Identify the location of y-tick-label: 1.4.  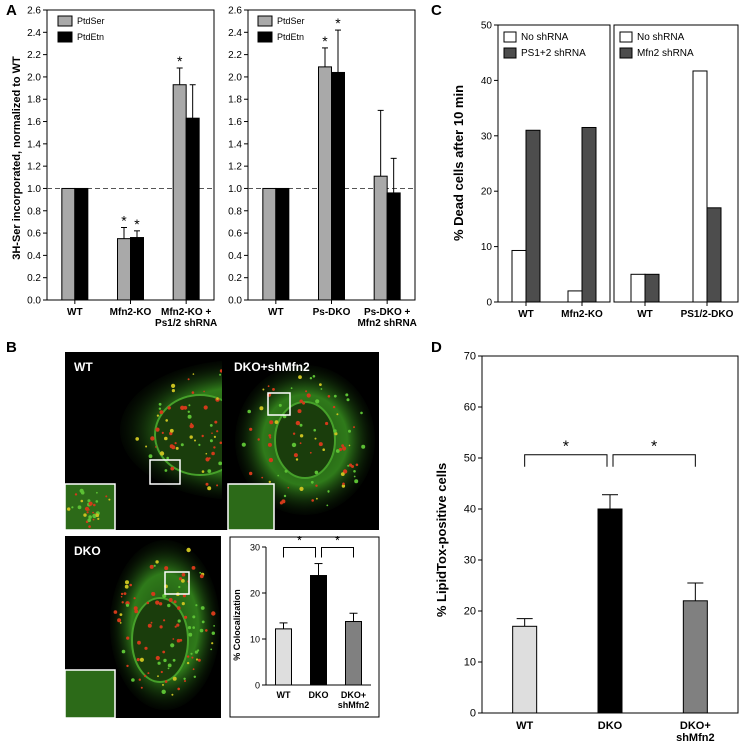
(34, 144).